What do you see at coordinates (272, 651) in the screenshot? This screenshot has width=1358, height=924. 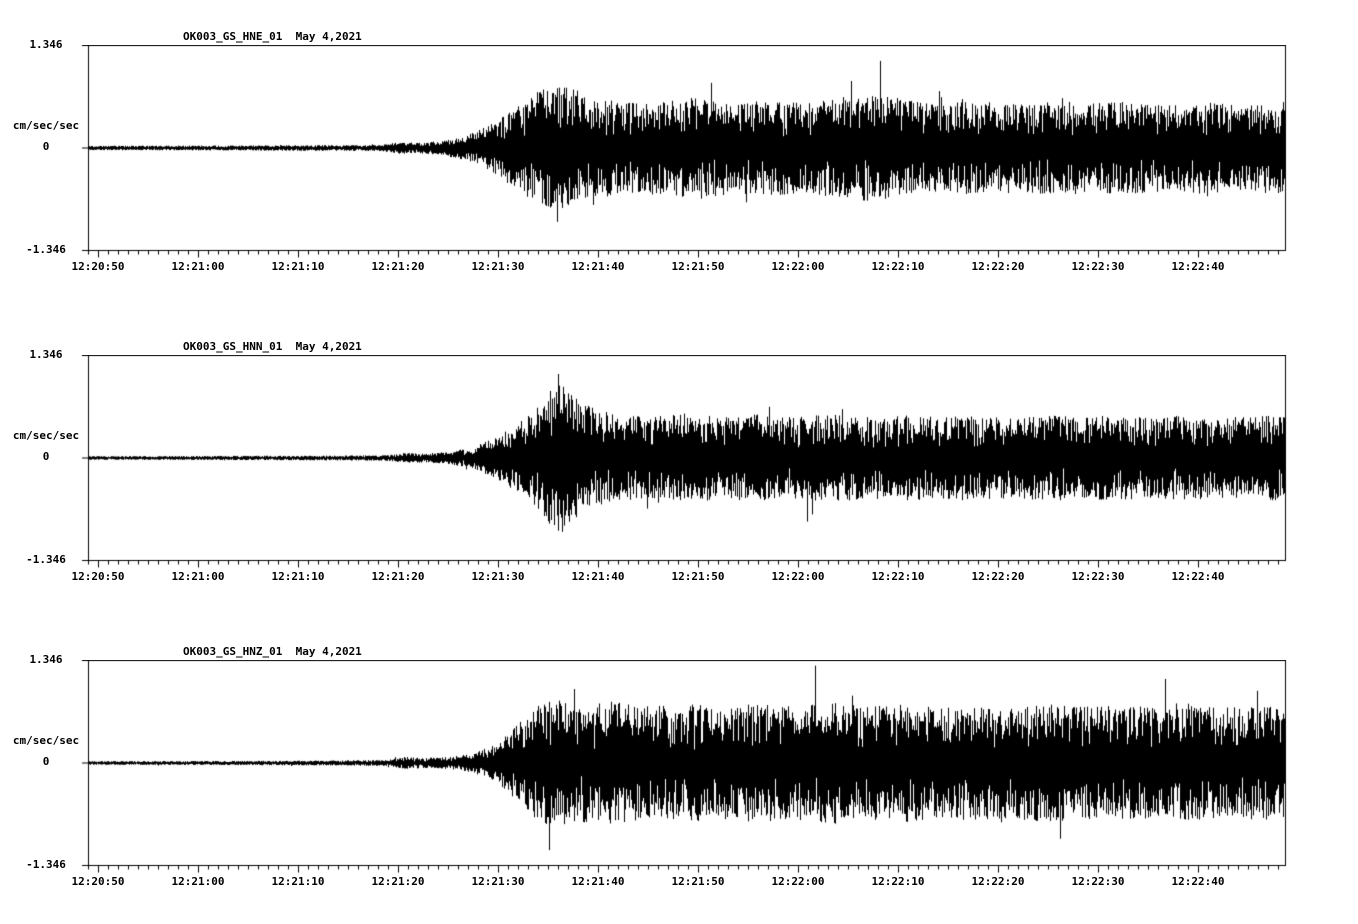 I see `chart-title: OK003_GS_HNZ_01 May 4,2021` at bounding box center [272, 651].